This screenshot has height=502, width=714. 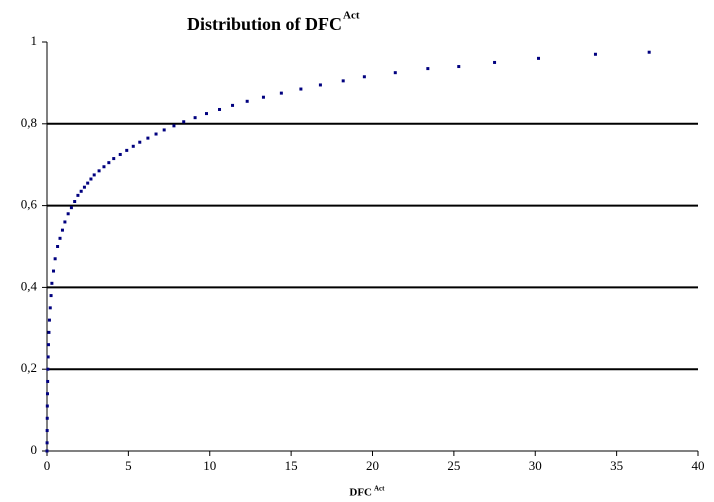 What do you see at coordinates (34, 40) in the screenshot?
I see `y-tick-label: 1` at bounding box center [34, 40].